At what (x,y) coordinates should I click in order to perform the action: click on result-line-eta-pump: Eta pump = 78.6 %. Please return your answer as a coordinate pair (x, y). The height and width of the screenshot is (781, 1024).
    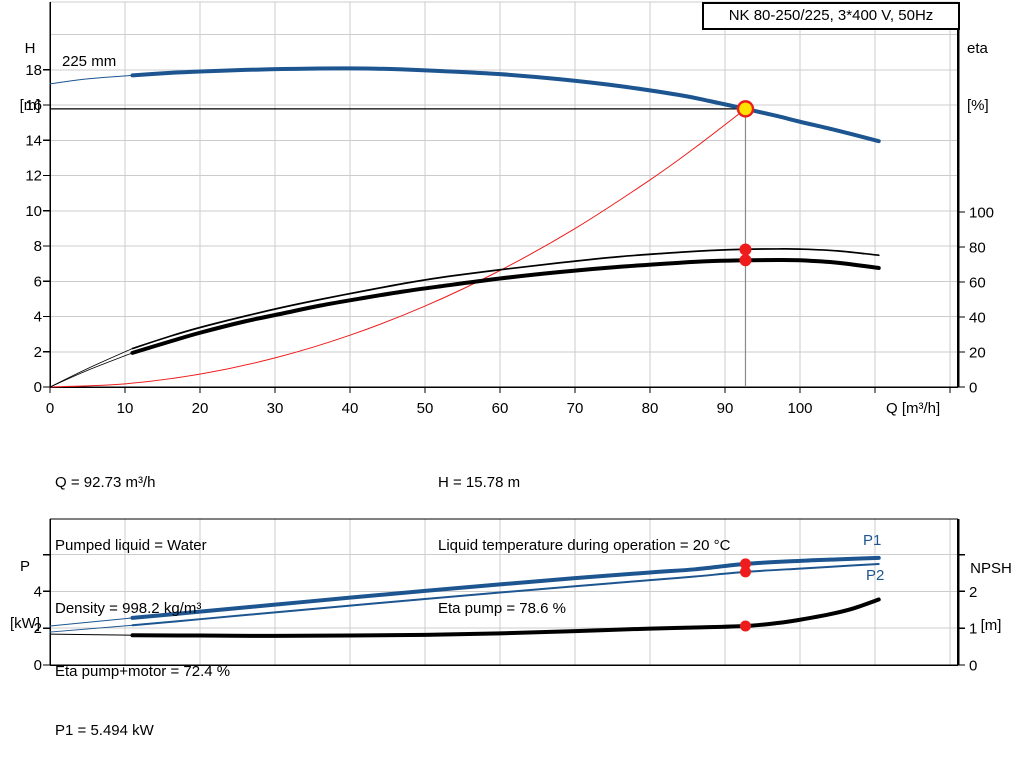
    Looking at the image, I should click on (502, 608).